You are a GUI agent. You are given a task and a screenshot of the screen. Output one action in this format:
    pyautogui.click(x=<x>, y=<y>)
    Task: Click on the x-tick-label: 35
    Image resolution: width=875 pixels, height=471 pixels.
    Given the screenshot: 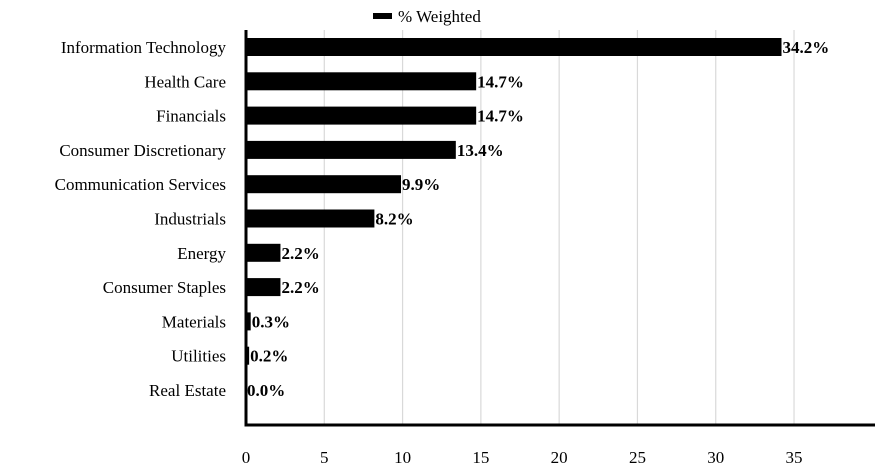 What is the action you would take?
    pyautogui.click(x=794, y=457)
    